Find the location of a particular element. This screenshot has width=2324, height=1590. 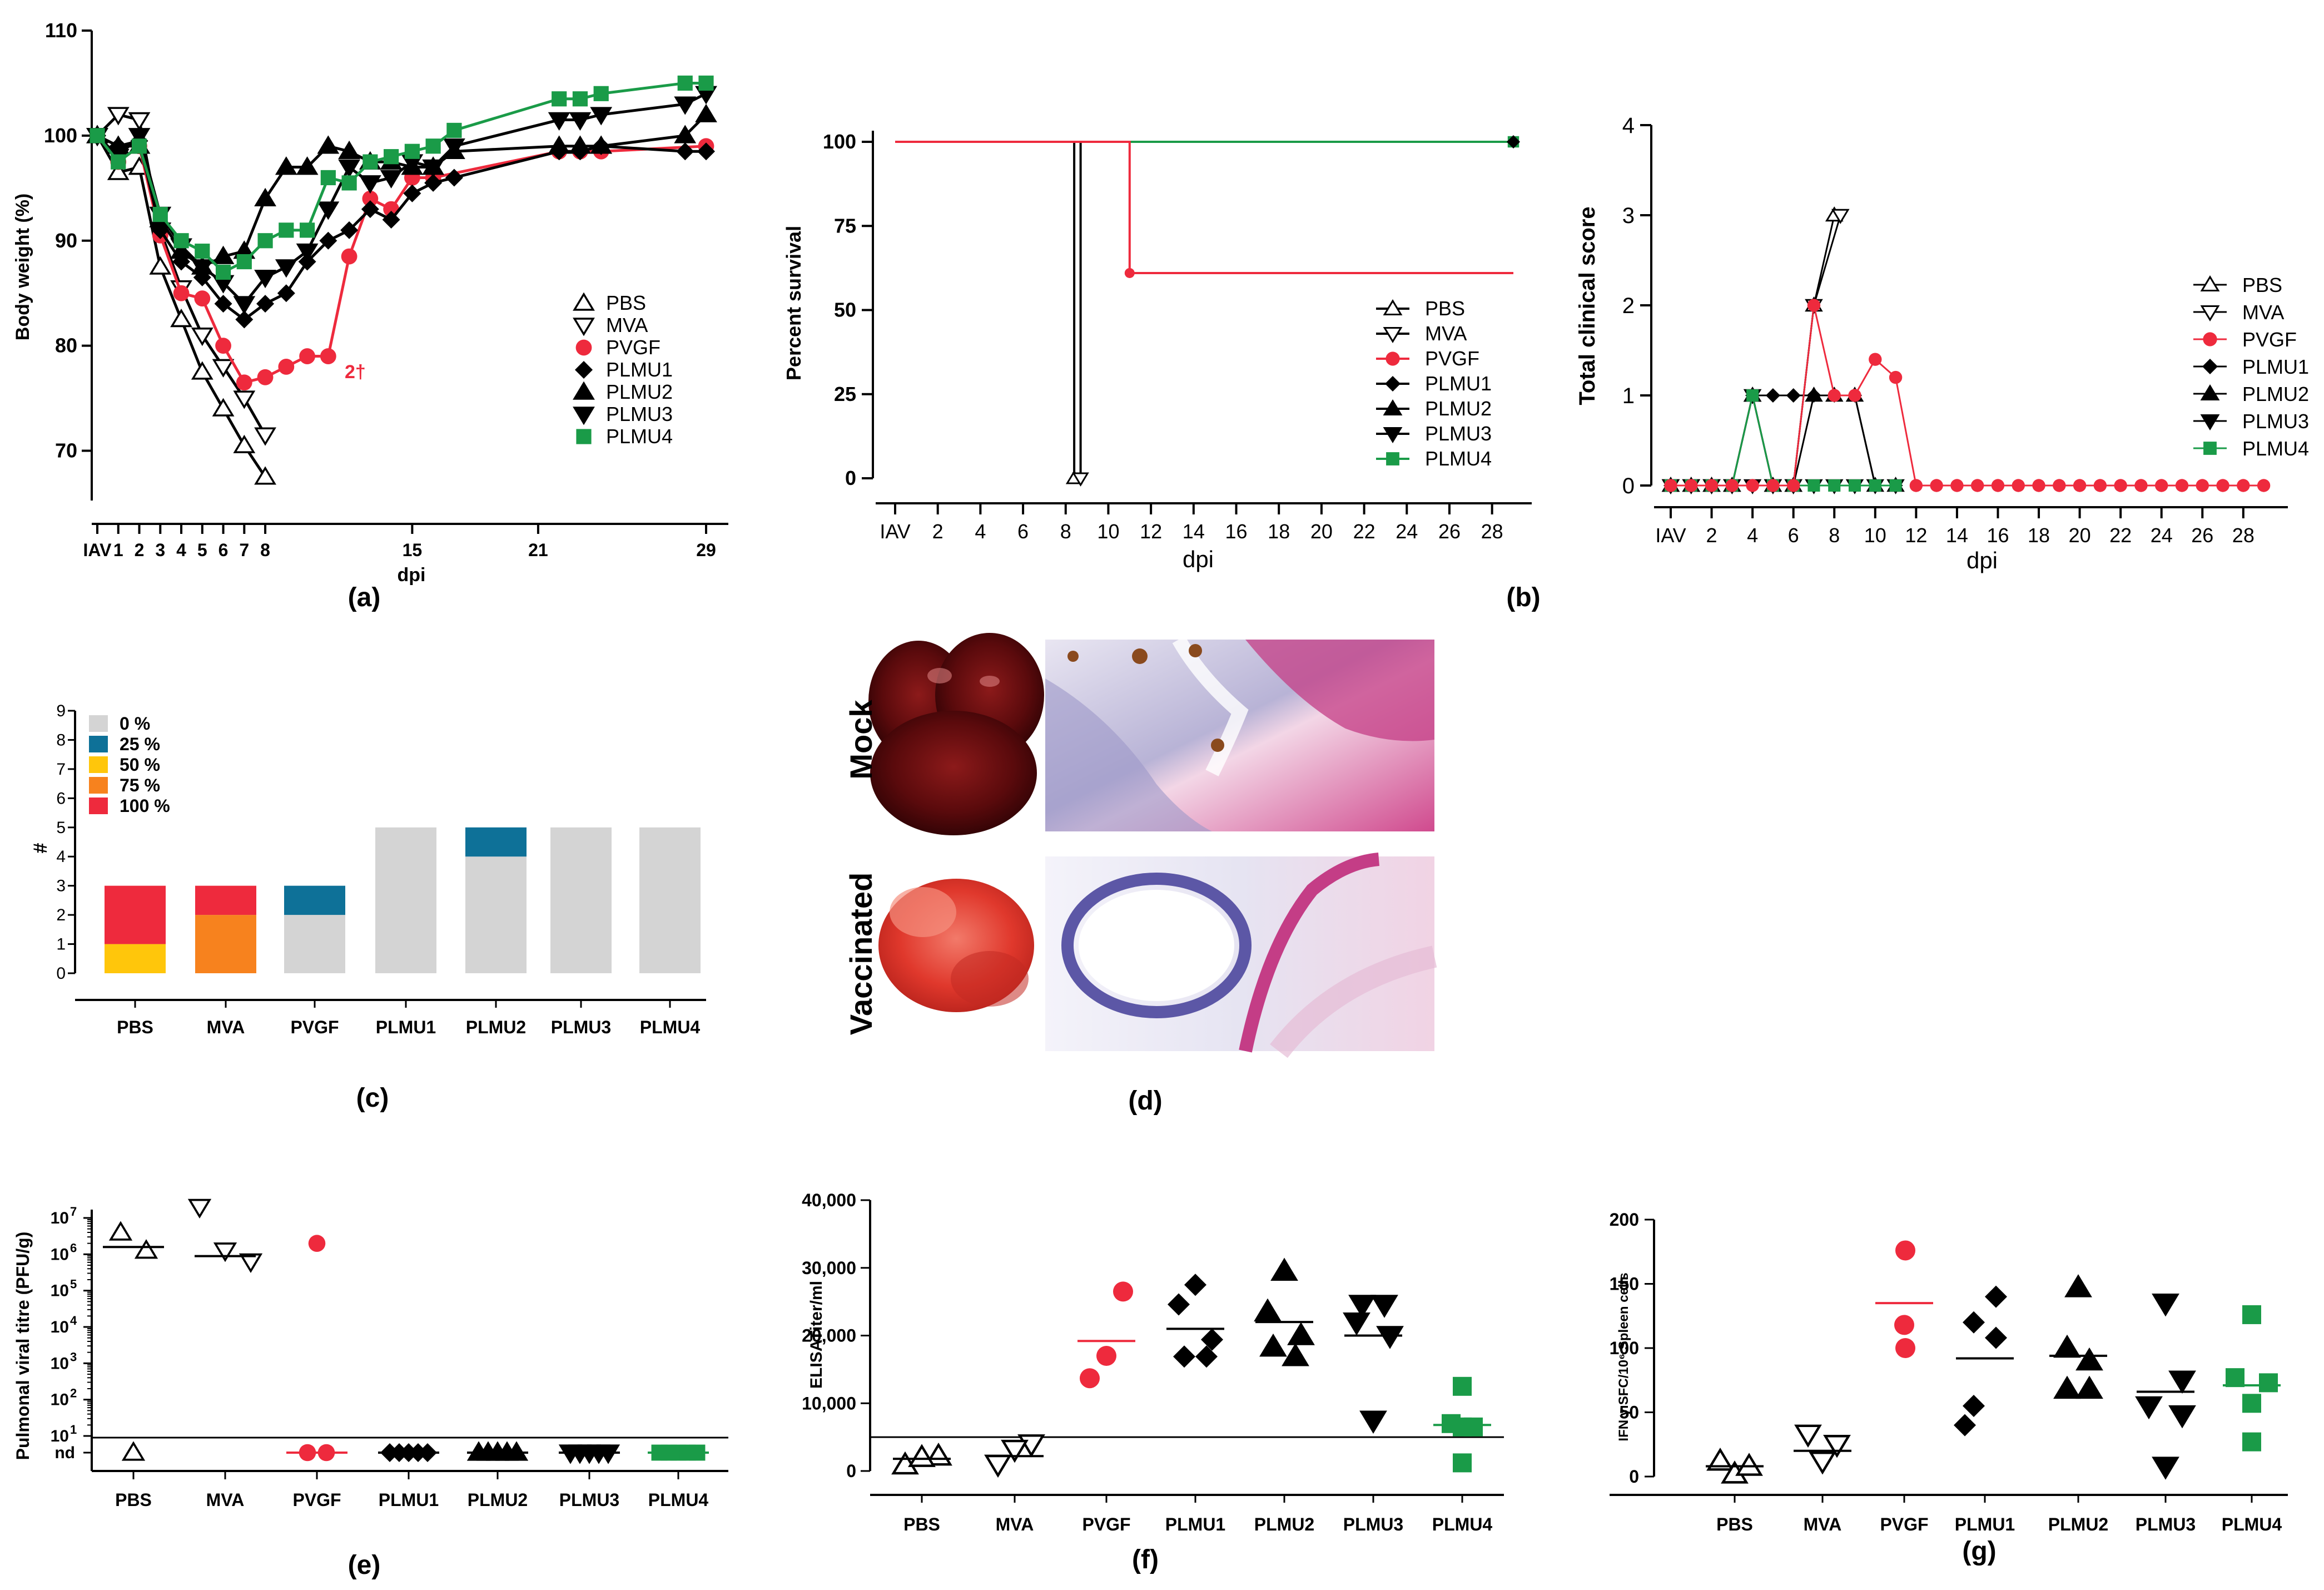

x-tick-label: 5 is located at coordinates (202, 550).